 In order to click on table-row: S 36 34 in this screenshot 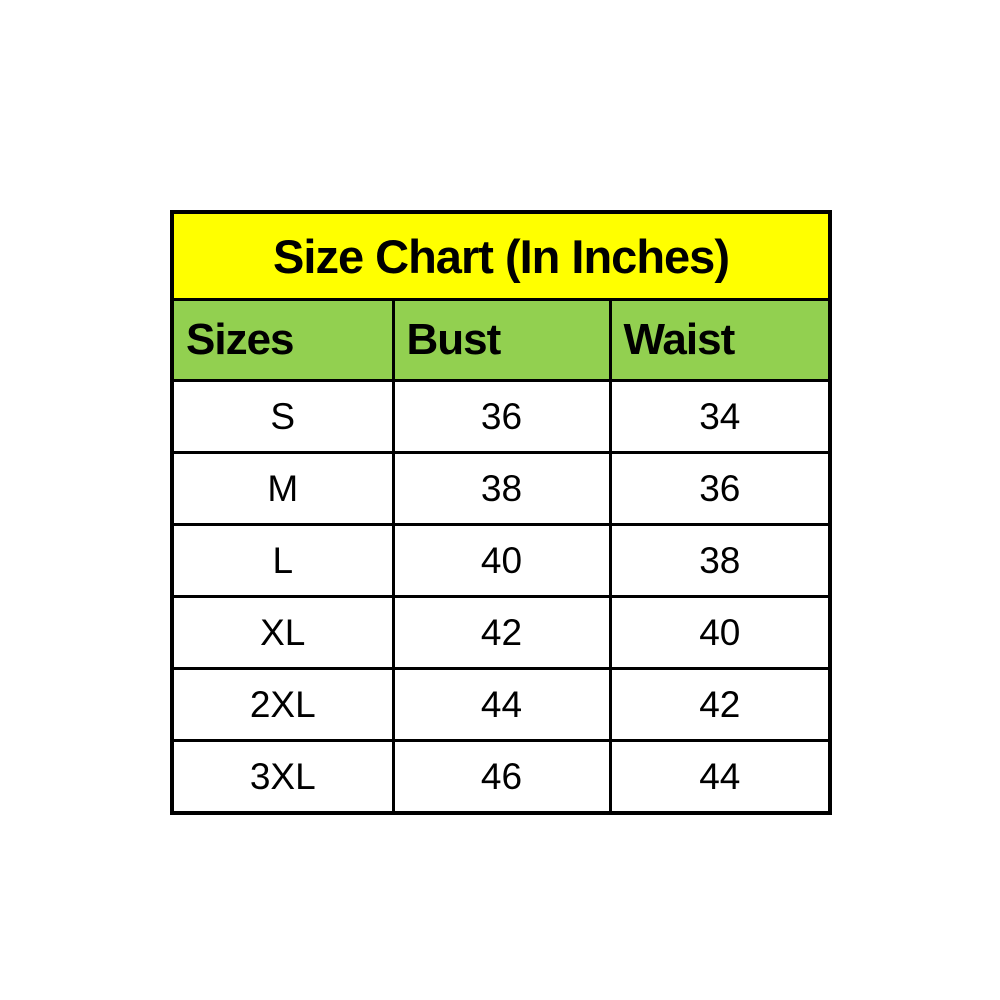, I will do `click(501, 416)`.